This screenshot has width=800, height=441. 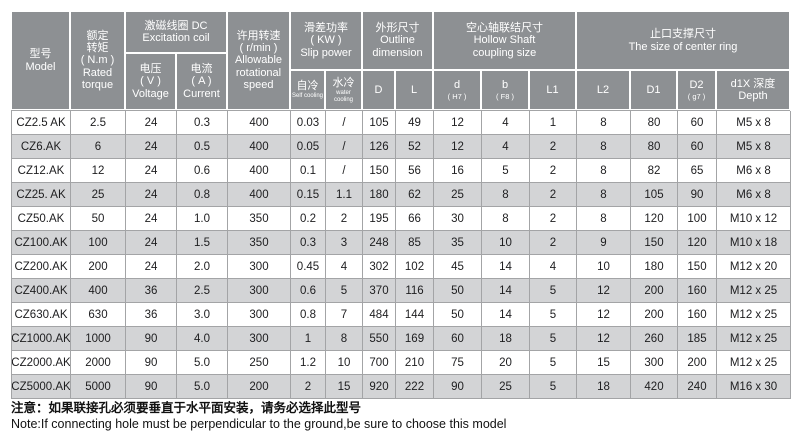 I want to click on cell-depth: M10 x 18, so click(x=754, y=243).